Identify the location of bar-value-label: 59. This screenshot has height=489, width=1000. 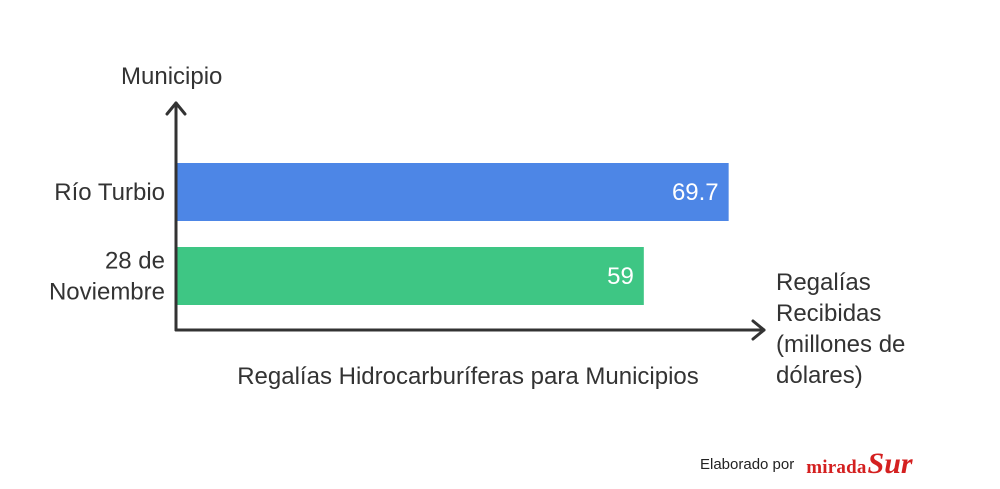
(620, 276).